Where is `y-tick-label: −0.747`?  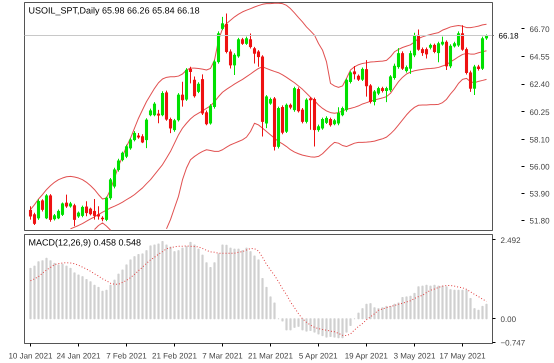
y-tick-label: −0.747 is located at coordinates (513, 343).